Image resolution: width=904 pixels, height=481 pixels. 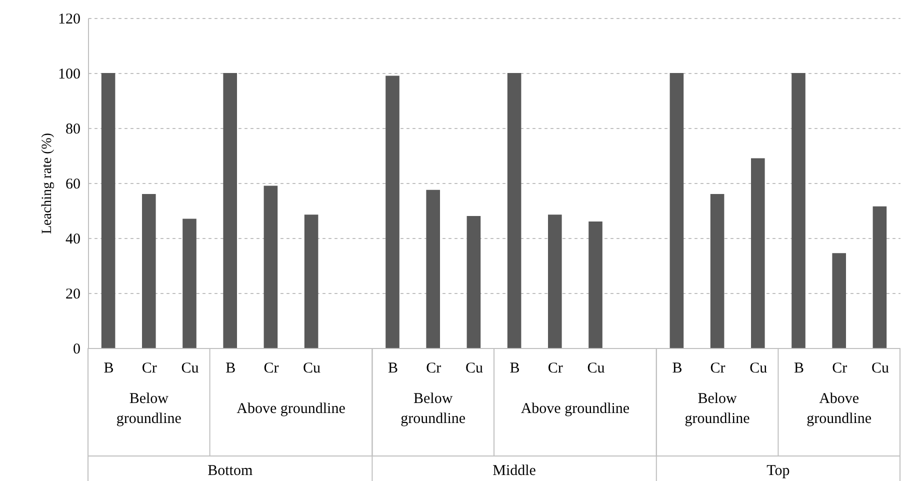 What do you see at coordinates (47, 183) in the screenshot?
I see `y-axis-title: Leaching rate (%)` at bounding box center [47, 183].